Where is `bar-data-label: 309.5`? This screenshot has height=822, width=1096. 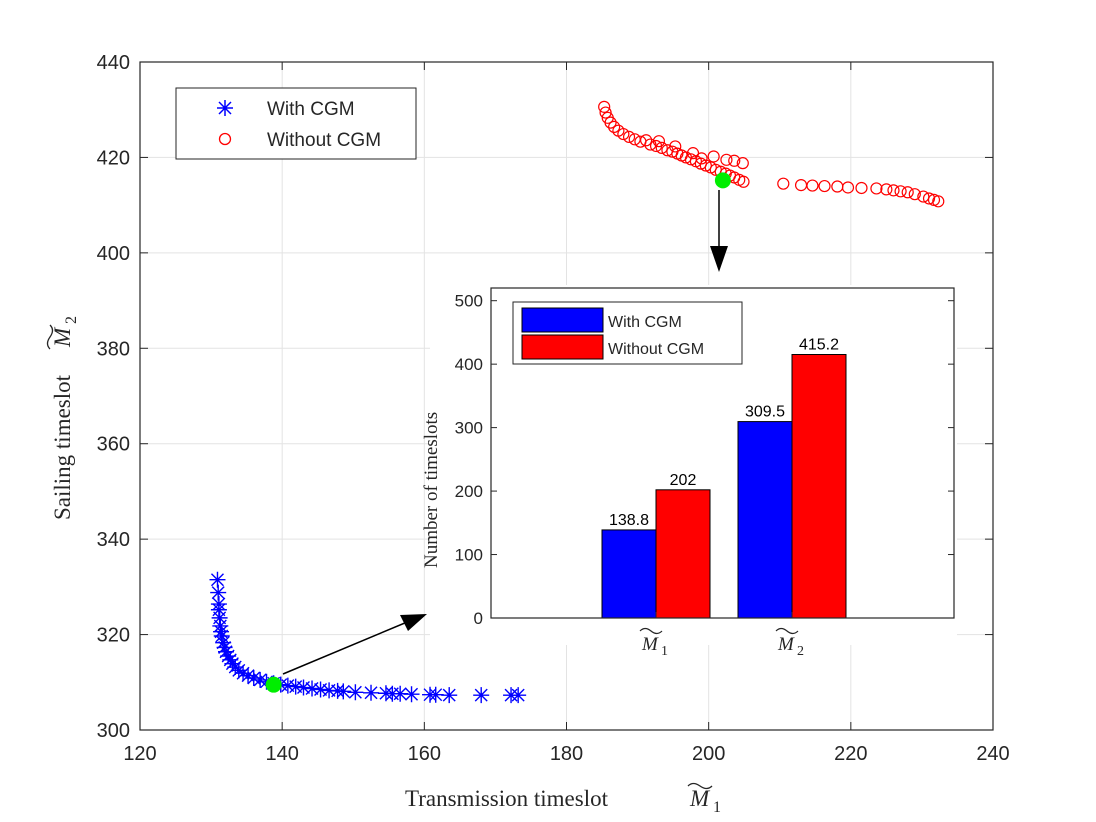 bar-data-label: 309.5 is located at coordinates (765, 412).